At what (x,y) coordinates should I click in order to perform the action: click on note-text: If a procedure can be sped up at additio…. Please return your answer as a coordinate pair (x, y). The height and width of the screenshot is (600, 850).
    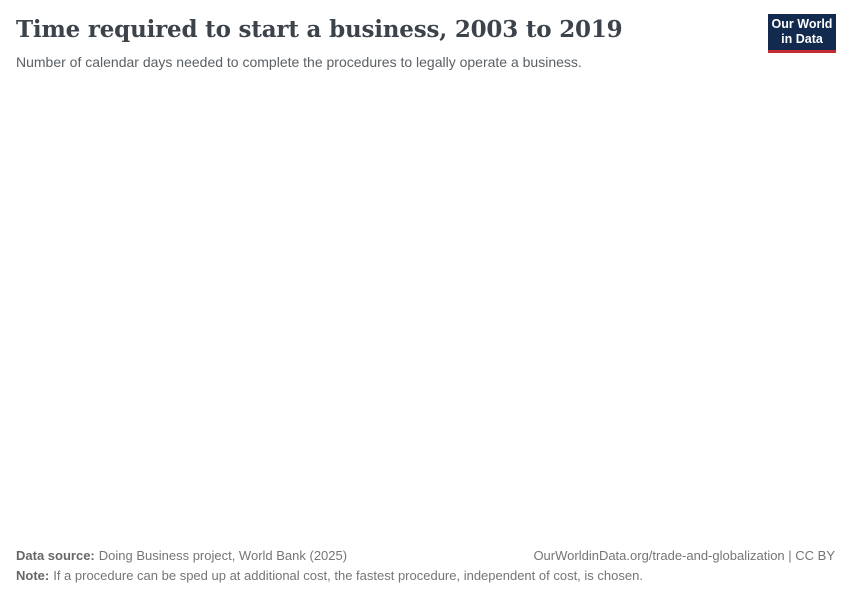
    Looking at the image, I should click on (348, 575).